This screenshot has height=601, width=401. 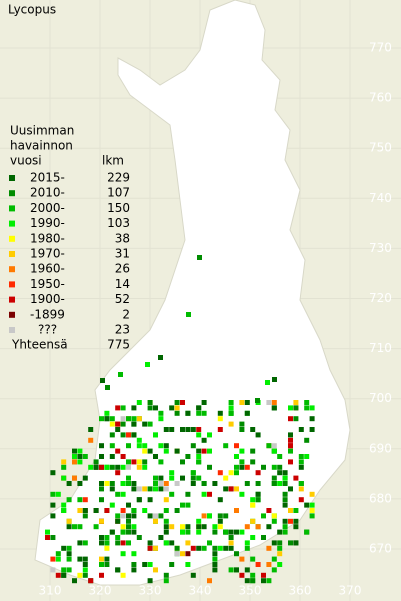 What do you see at coordinates (32, 10) in the screenshot?
I see `title: Lycopus` at bounding box center [32, 10].